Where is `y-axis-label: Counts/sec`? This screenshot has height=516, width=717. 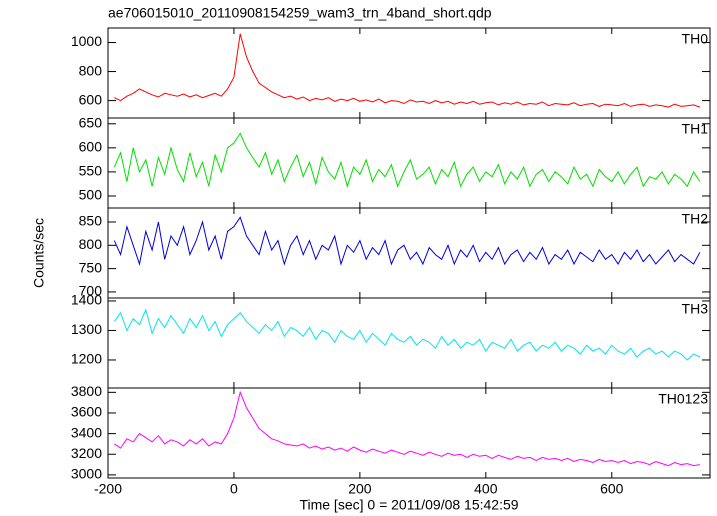
y-axis-label: Counts/sec is located at coordinates (39, 253).